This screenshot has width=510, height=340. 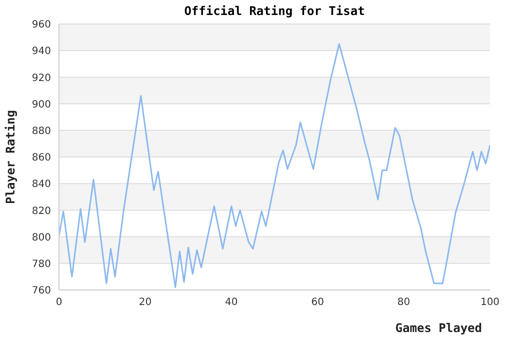 What do you see at coordinates (41, 78) in the screenshot?
I see `y-tick-label: 920` at bounding box center [41, 78].